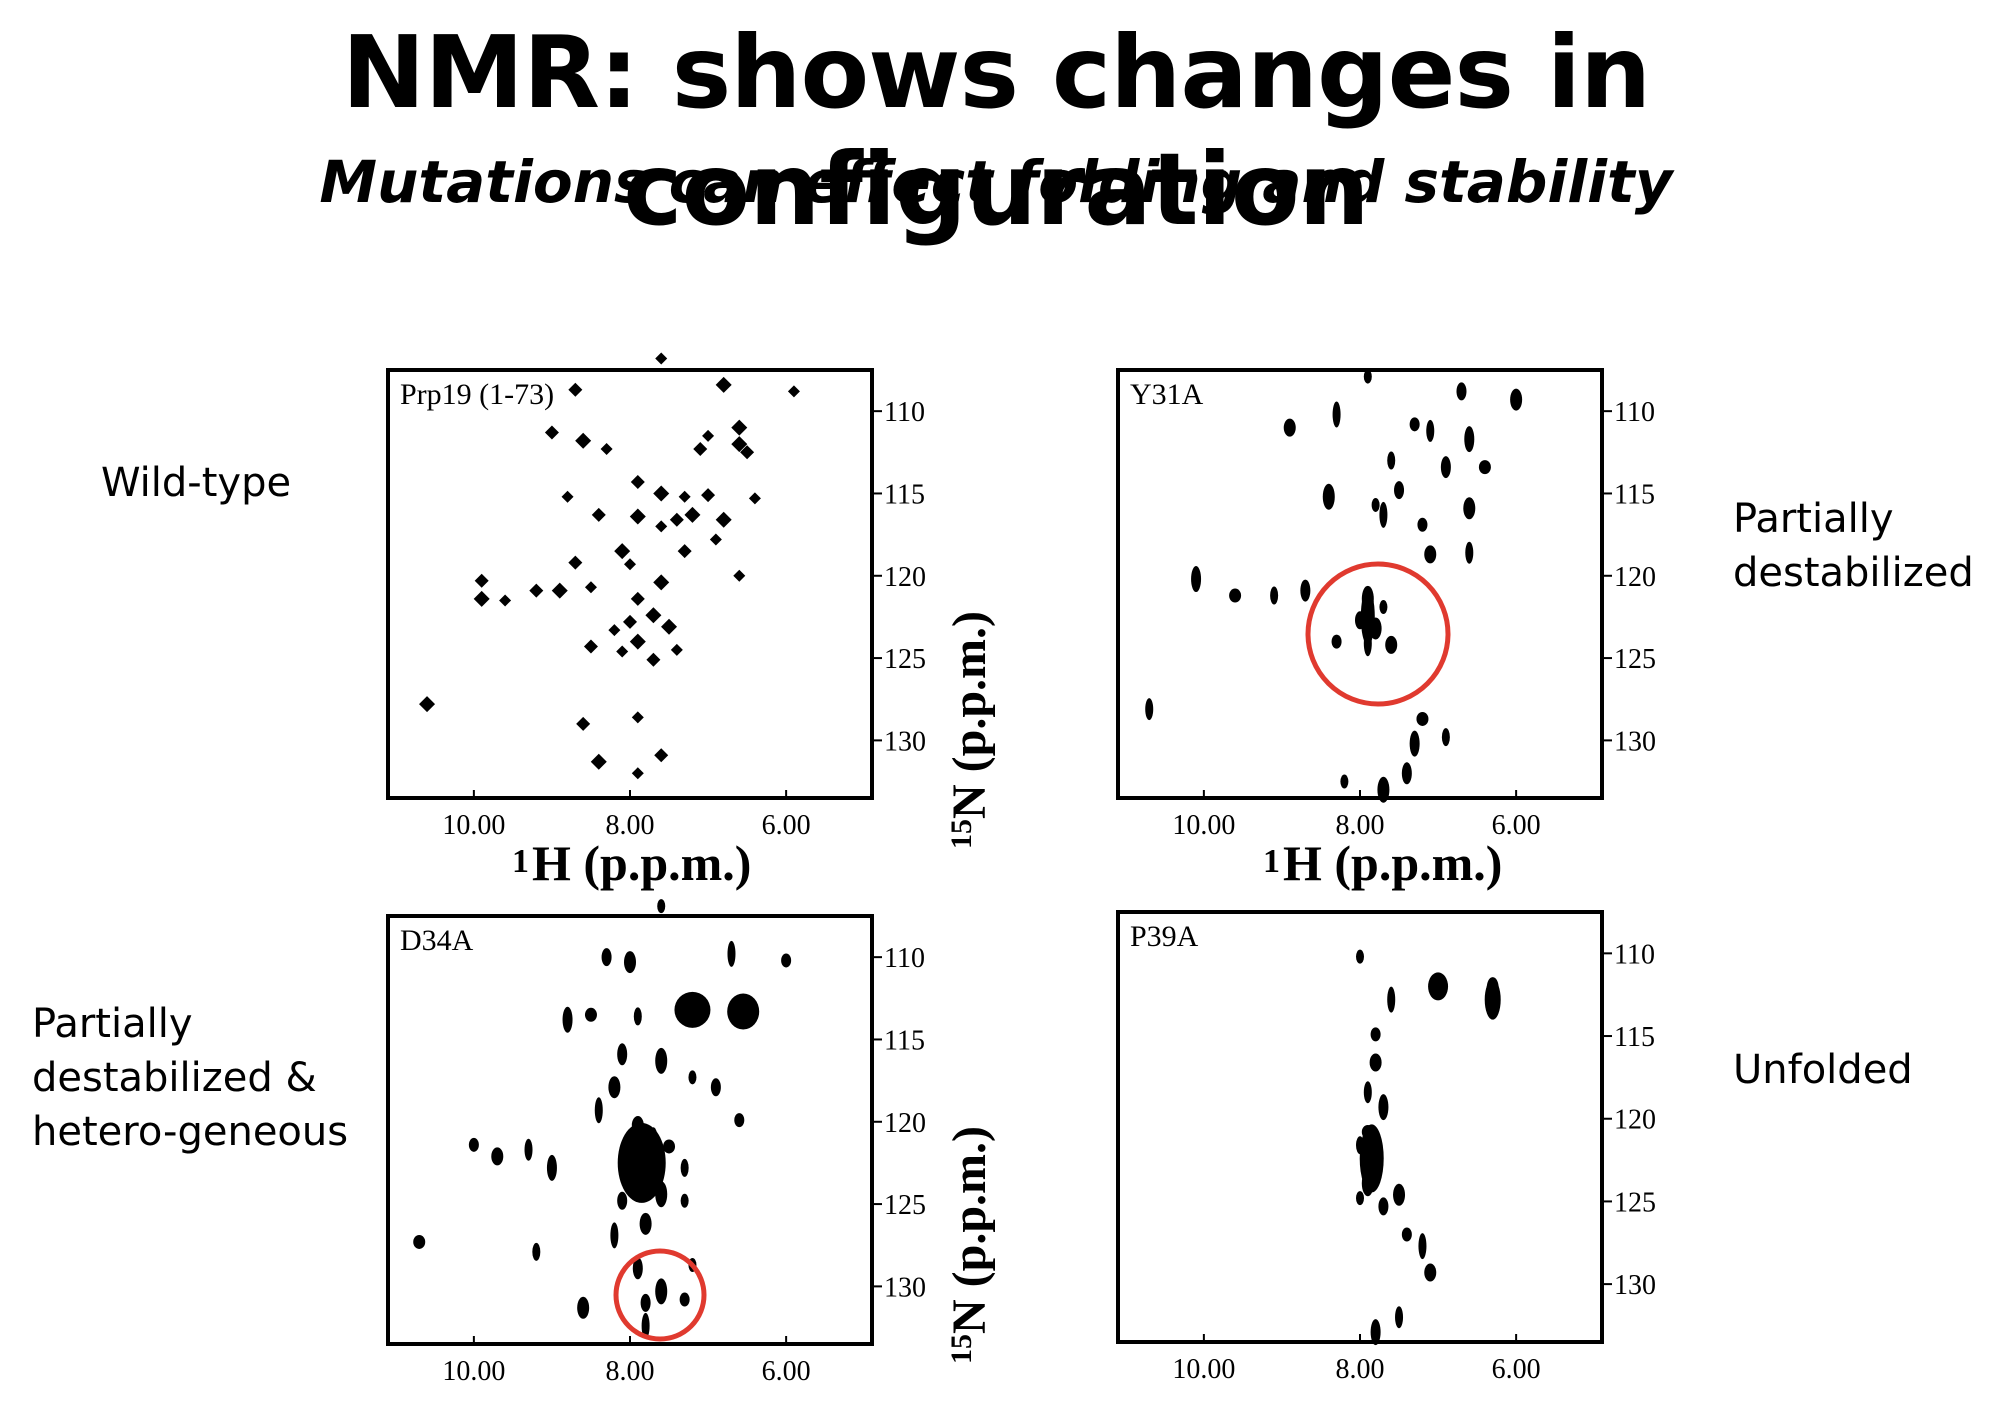 The image size is (1992, 1416). I want to click on panel-title: Y31A, so click(1167, 394).